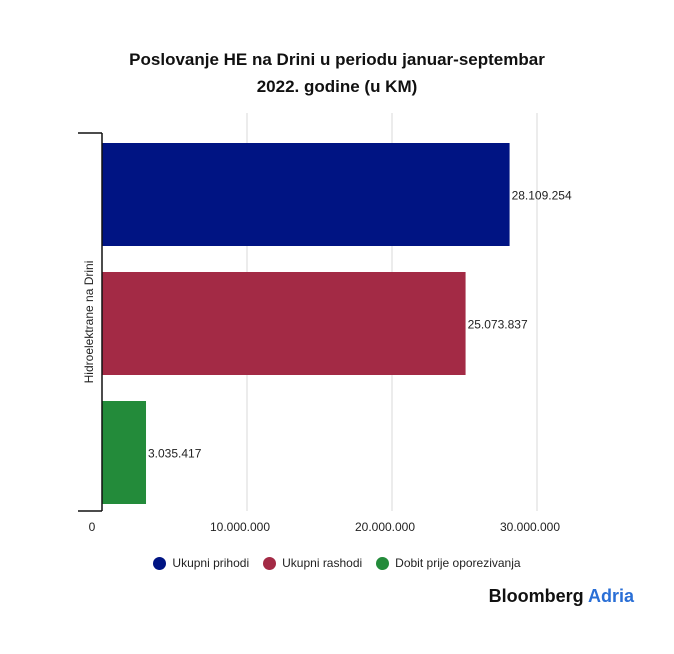 This screenshot has width=674, height=654. Describe the element at coordinates (530, 527) in the screenshot. I see `x-tick-label-3: 30.000.000` at that location.